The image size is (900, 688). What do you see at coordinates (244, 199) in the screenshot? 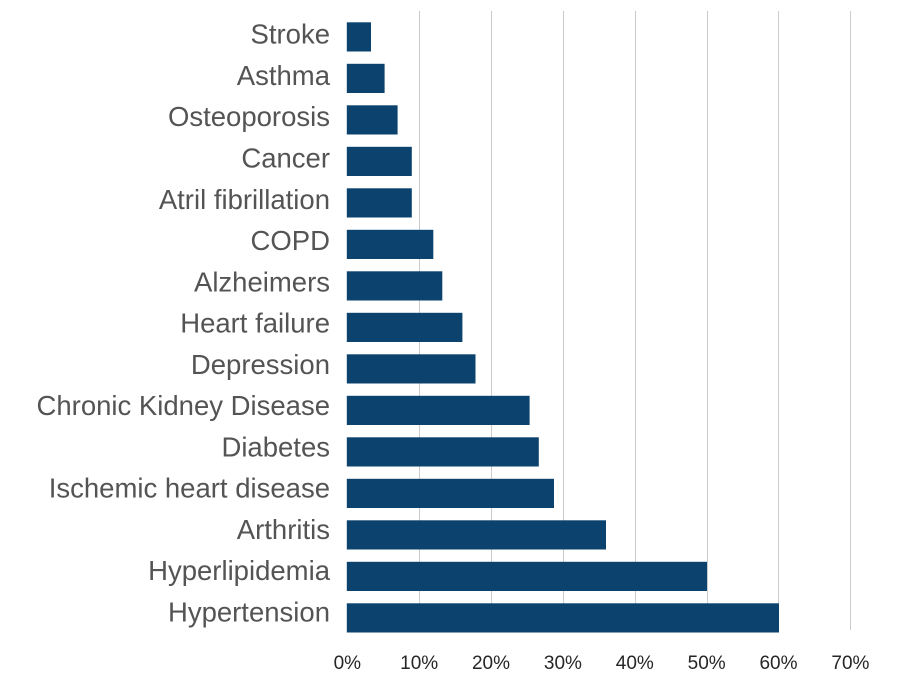
I see `svg-text: Atril fibrillation` at bounding box center [244, 199].